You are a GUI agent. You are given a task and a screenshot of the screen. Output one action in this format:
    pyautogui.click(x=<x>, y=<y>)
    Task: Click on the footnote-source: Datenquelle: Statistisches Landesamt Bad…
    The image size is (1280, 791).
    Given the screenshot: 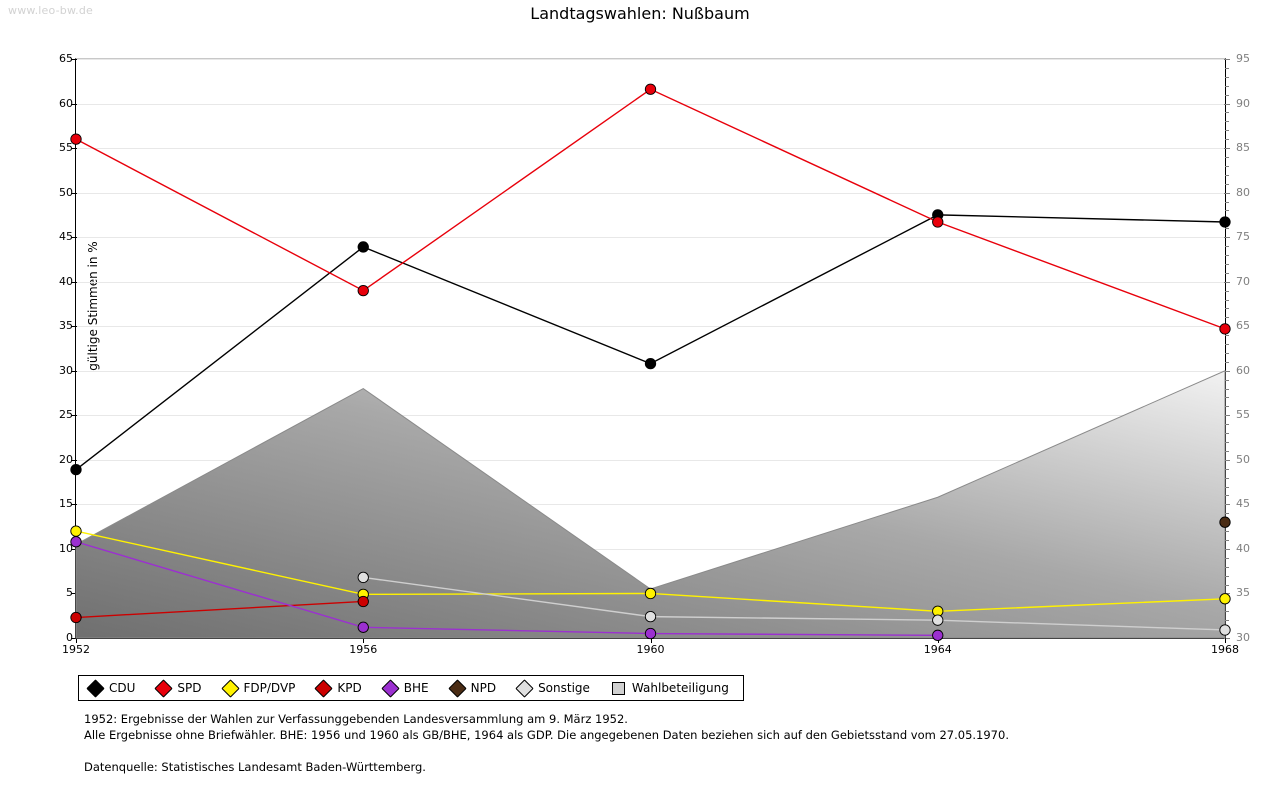 What is the action you would take?
    pyautogui.click(x=255, y=767)
    